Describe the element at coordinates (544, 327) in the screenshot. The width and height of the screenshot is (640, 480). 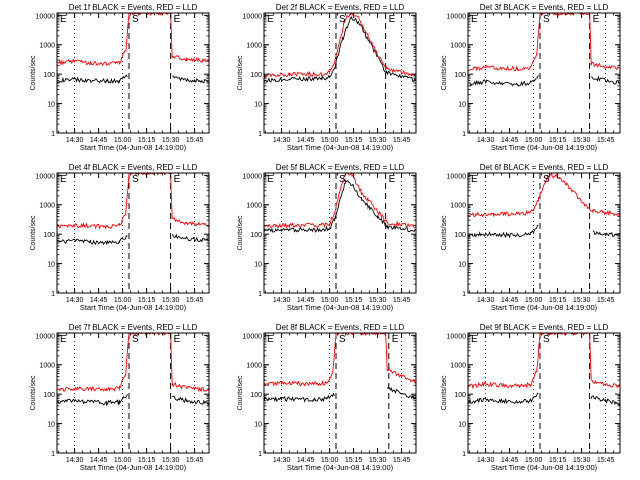
I see `panel-title: Det 9f BLACK = Events, RED = LLD` at that location.